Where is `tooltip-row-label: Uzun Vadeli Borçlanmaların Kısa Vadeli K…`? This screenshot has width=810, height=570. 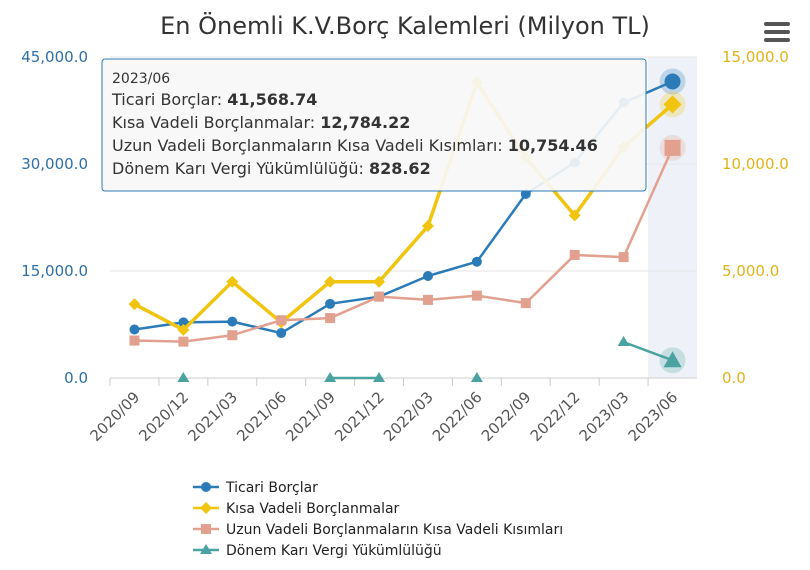 tooltip-row-label: Uzun Vadeli Borçlanmaların Kısa Vadeli K… is located at coordinates (310, 145).